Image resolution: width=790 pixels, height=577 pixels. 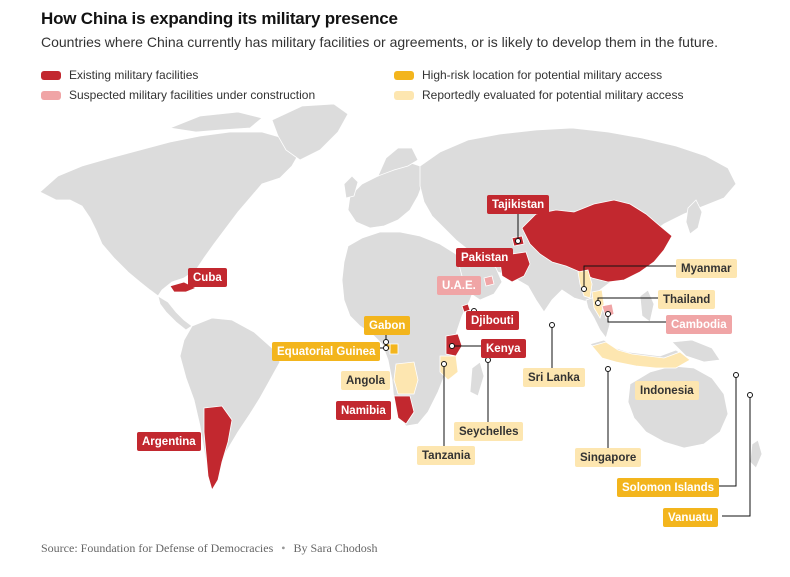 I want to click on label-argentina: Argentina, so click(x=169, y=441).